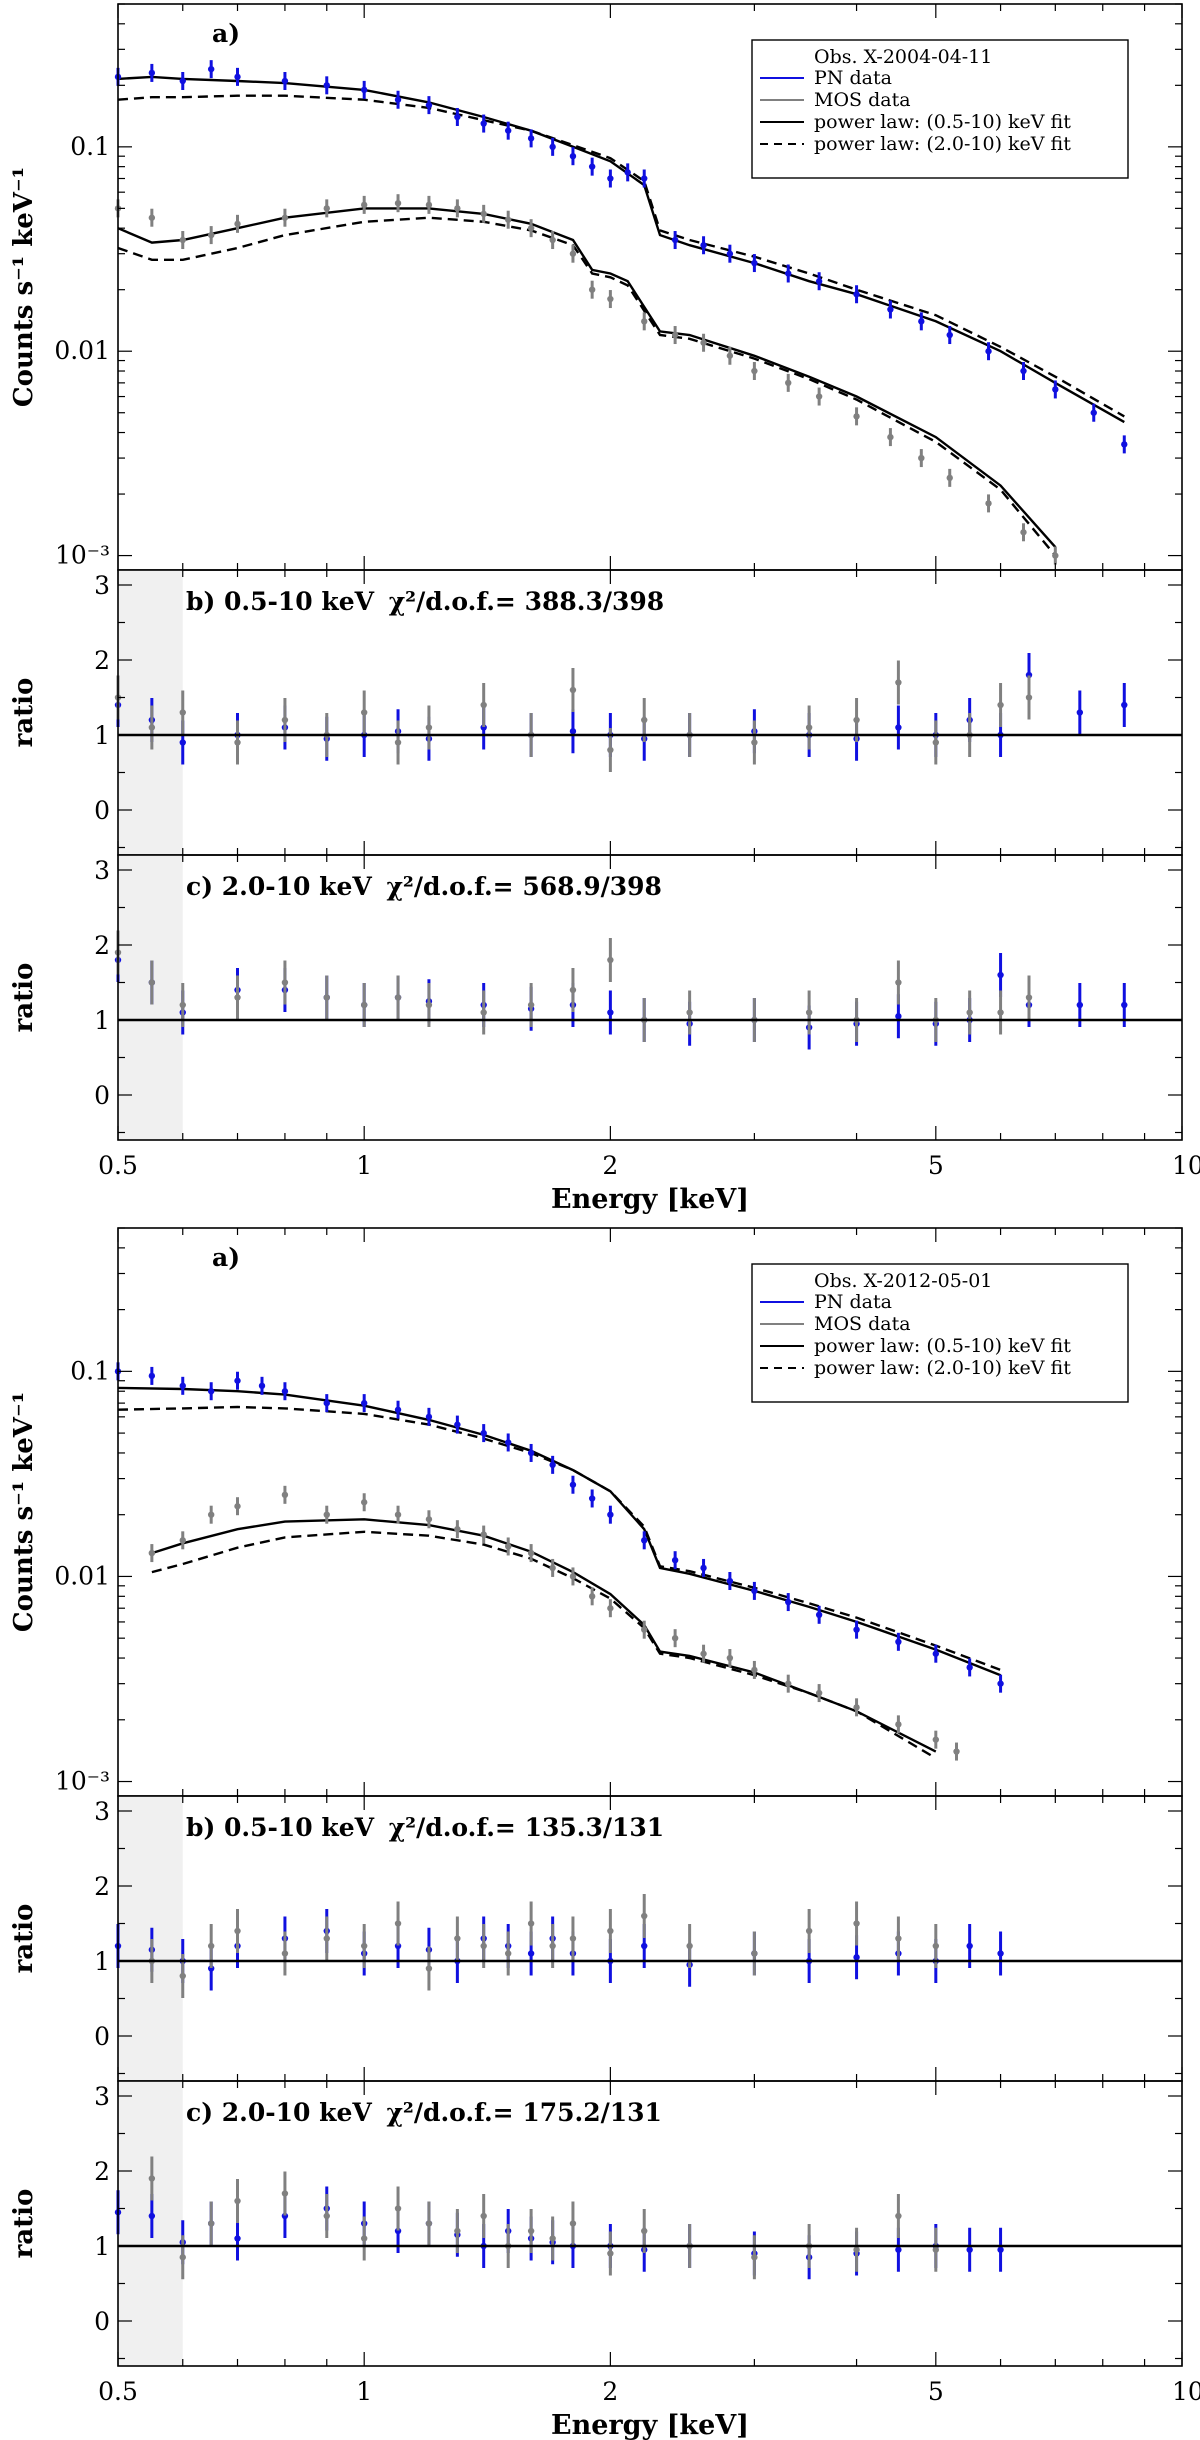 Image resolution: width=1200 pixels, height=2440 pixels. What do you see at coordinates (102, 2171) in the screenshot?
I see `y-tick-label: 2` at bounding box center [102, 2171].